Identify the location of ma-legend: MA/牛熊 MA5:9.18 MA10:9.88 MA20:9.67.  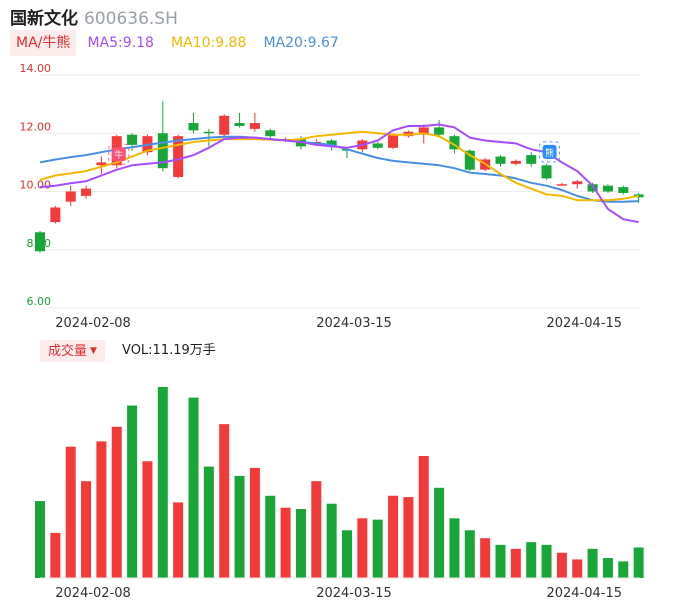
(174, 43).